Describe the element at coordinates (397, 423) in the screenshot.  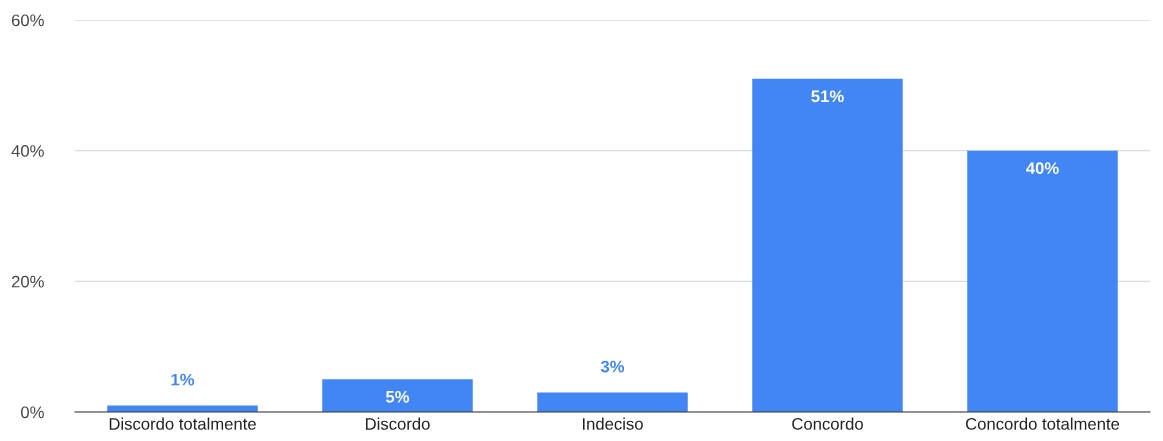
I see `x-tick-label: Discordo` at that location.